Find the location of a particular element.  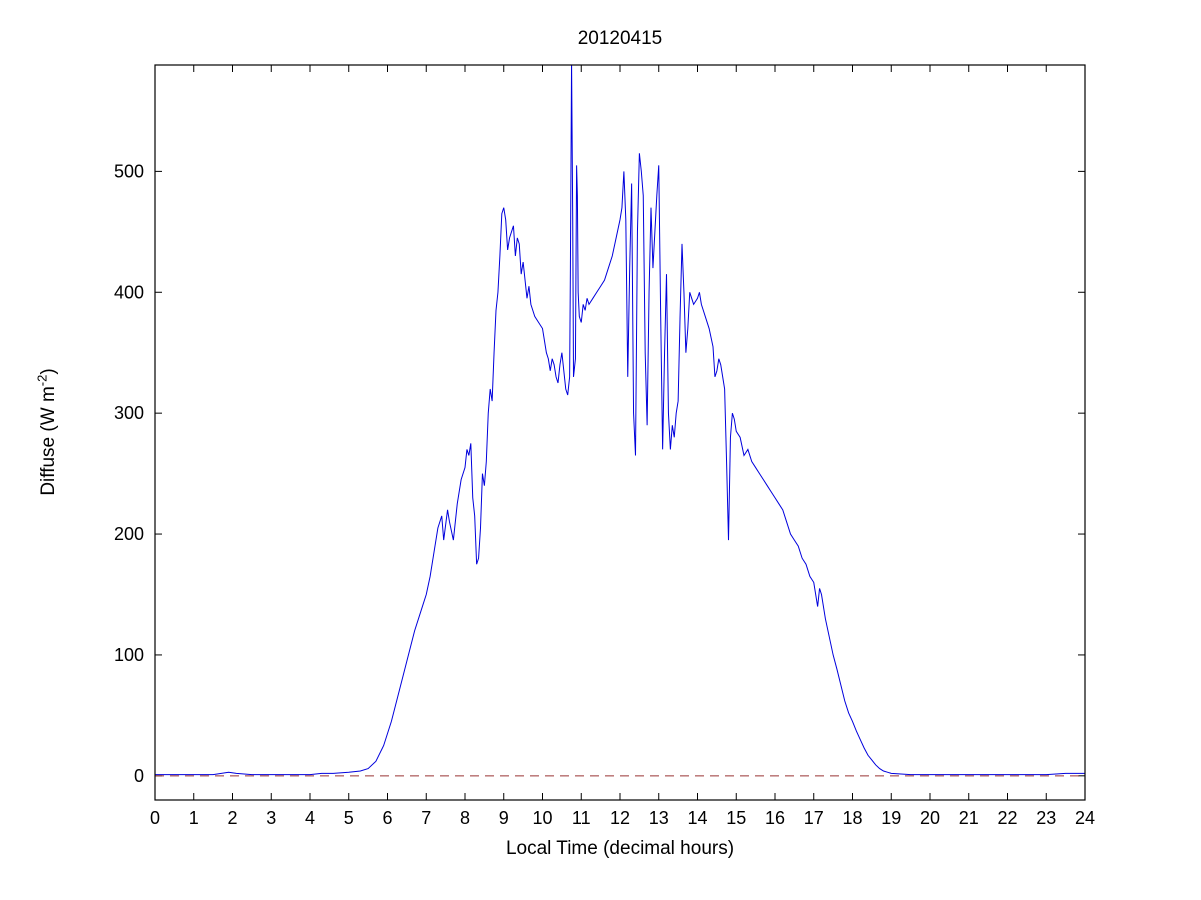

chart-title: 20120415 is located at coordinates (620, 38).